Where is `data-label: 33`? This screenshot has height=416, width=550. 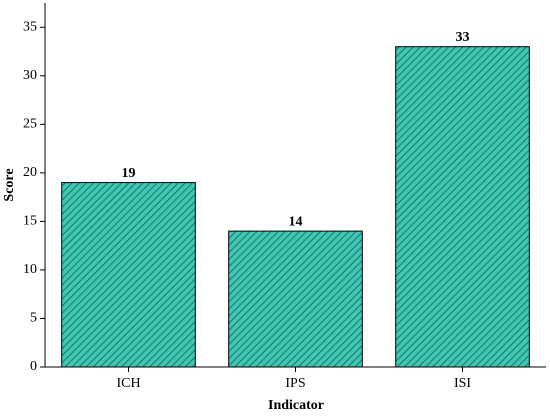 data-label: 33 is located at coordinates (463, 37).